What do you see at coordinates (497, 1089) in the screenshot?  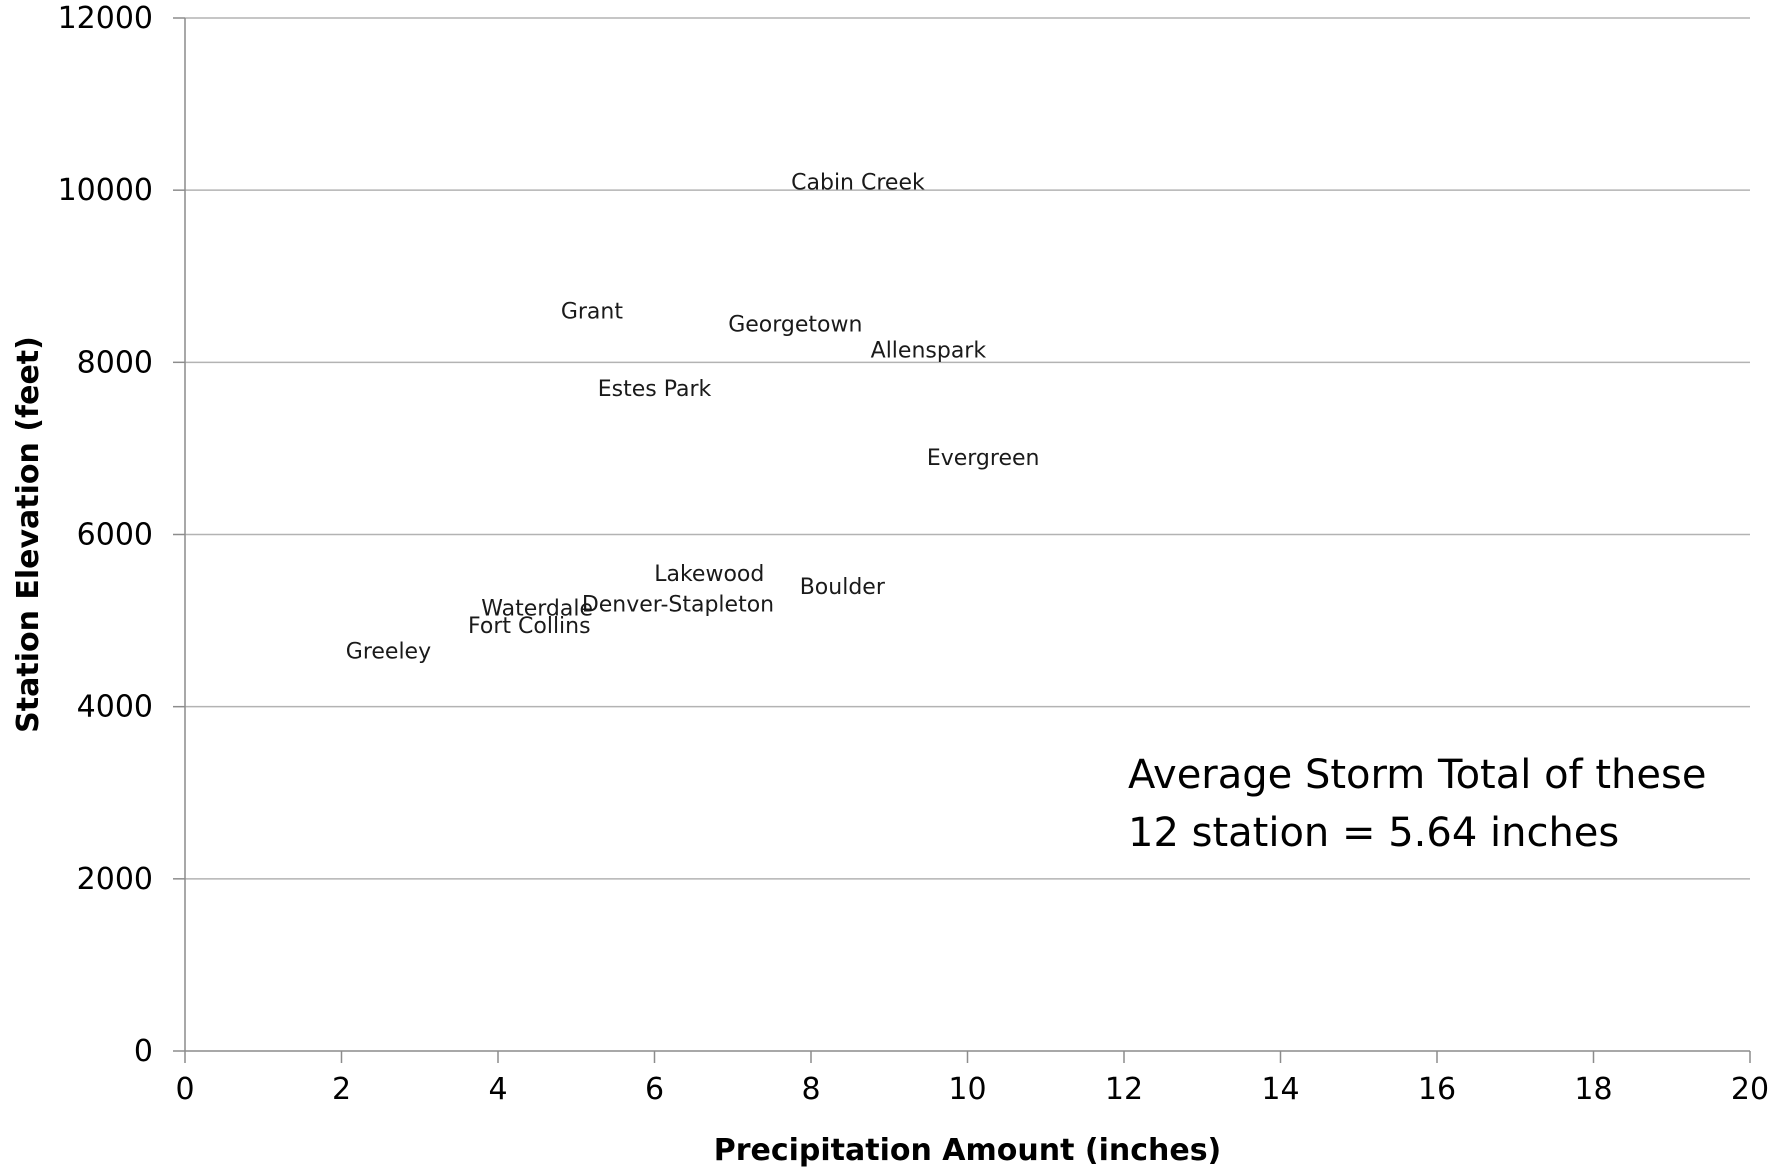 I see `x-tick-label-2: 4` at bounding box center [497, 1089].